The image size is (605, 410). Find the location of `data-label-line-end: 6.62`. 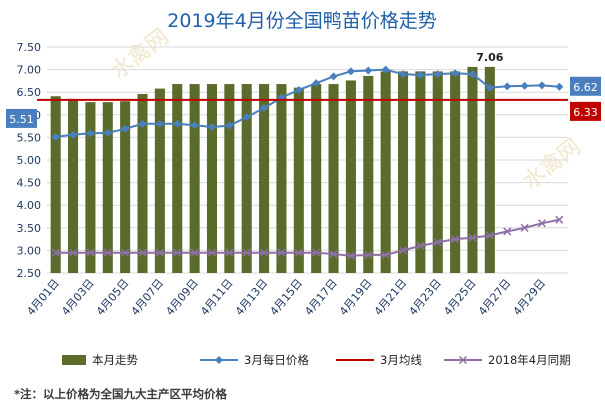

data-label-line-end: 6.62 is located at coordinates (585, 87).